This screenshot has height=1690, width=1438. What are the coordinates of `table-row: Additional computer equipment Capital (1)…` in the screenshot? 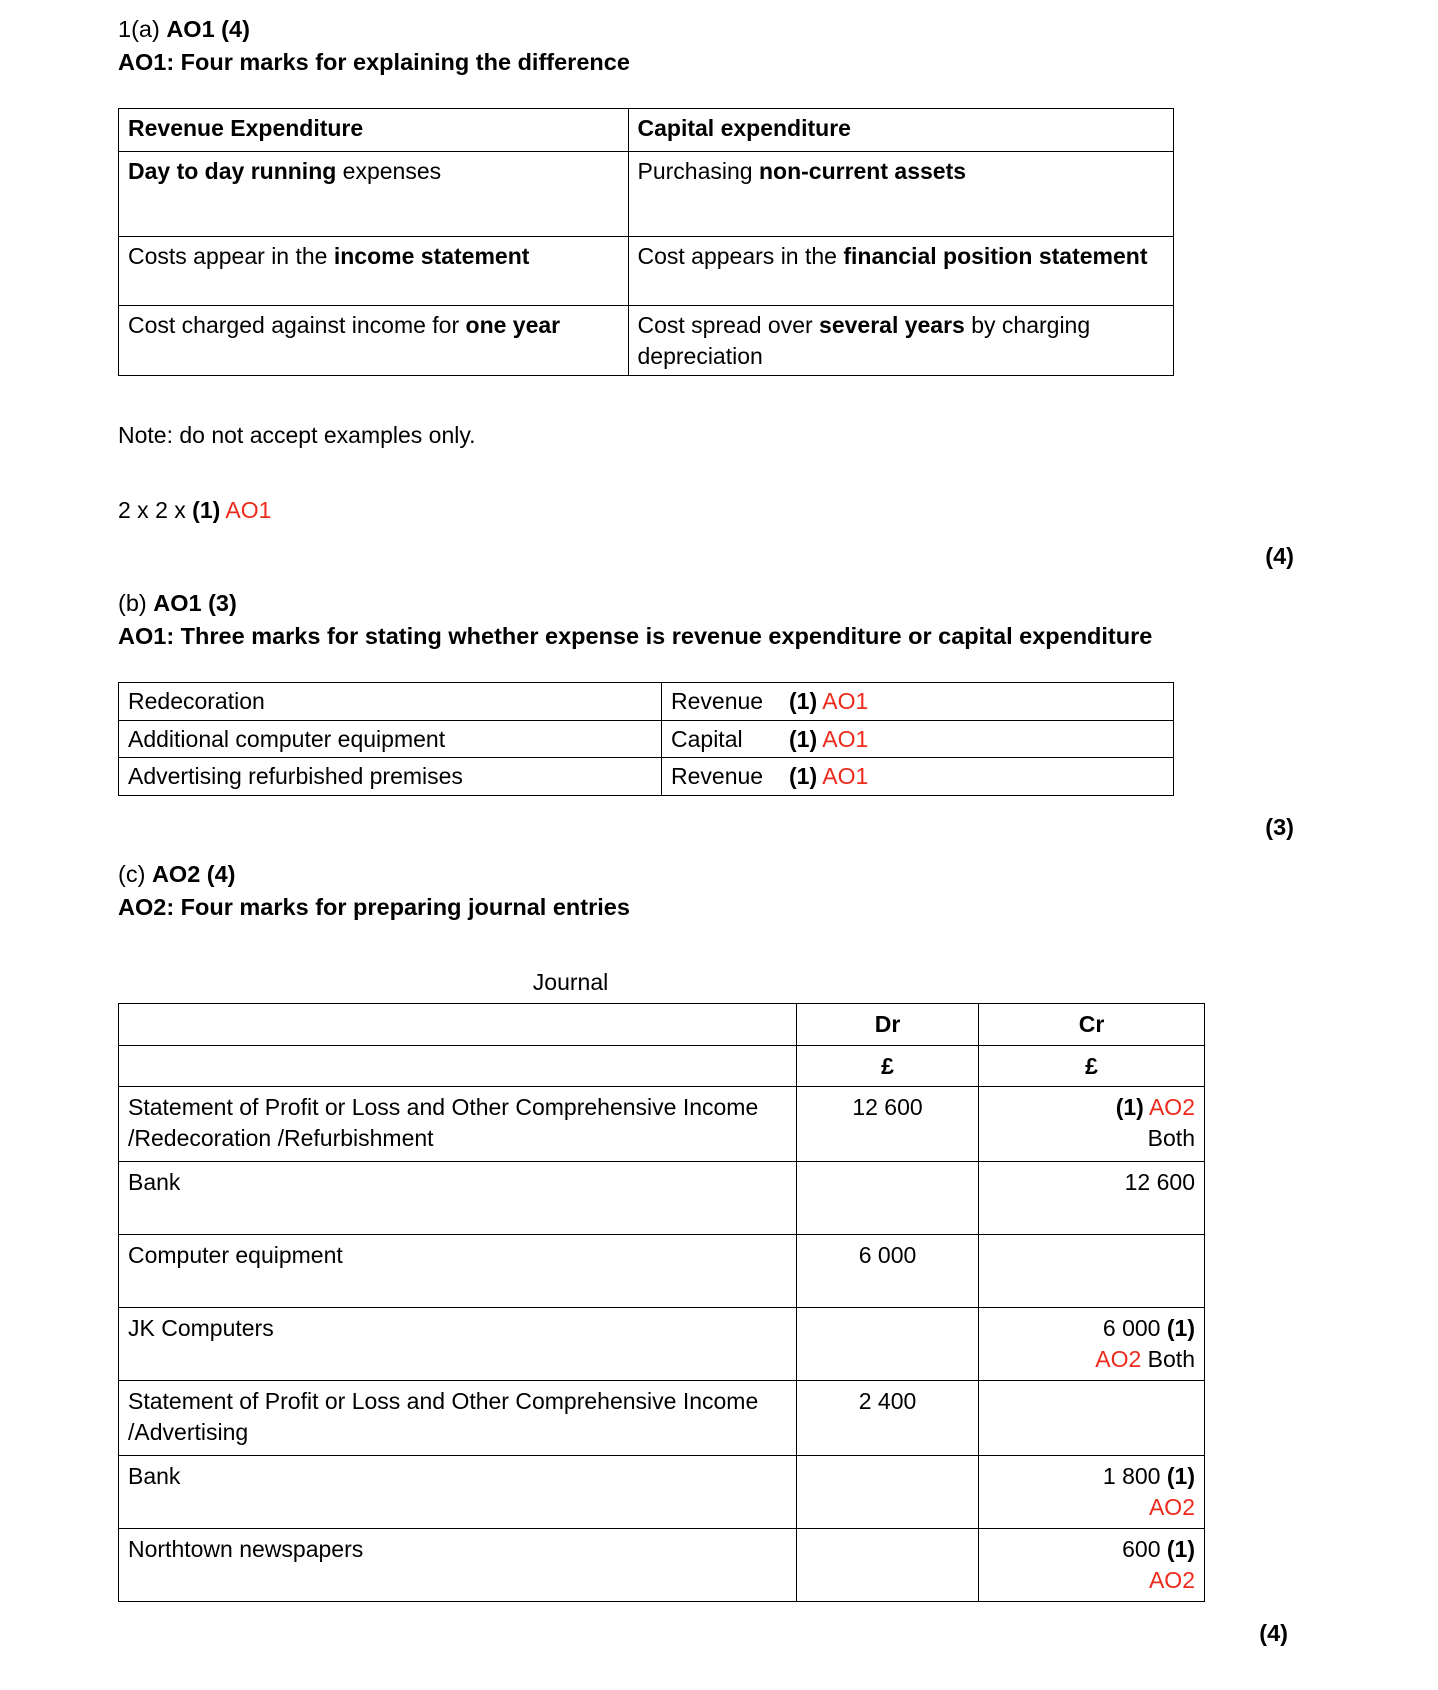 It's located at (646, 739).